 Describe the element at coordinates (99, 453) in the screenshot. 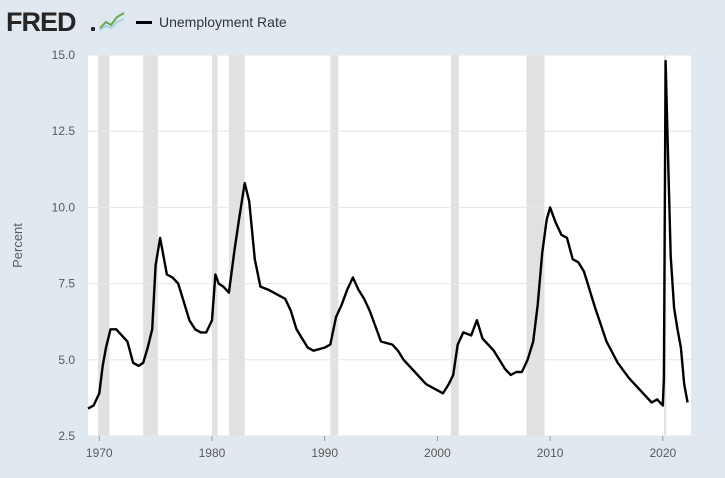

I see `x-tick-label: 1970` at that location.